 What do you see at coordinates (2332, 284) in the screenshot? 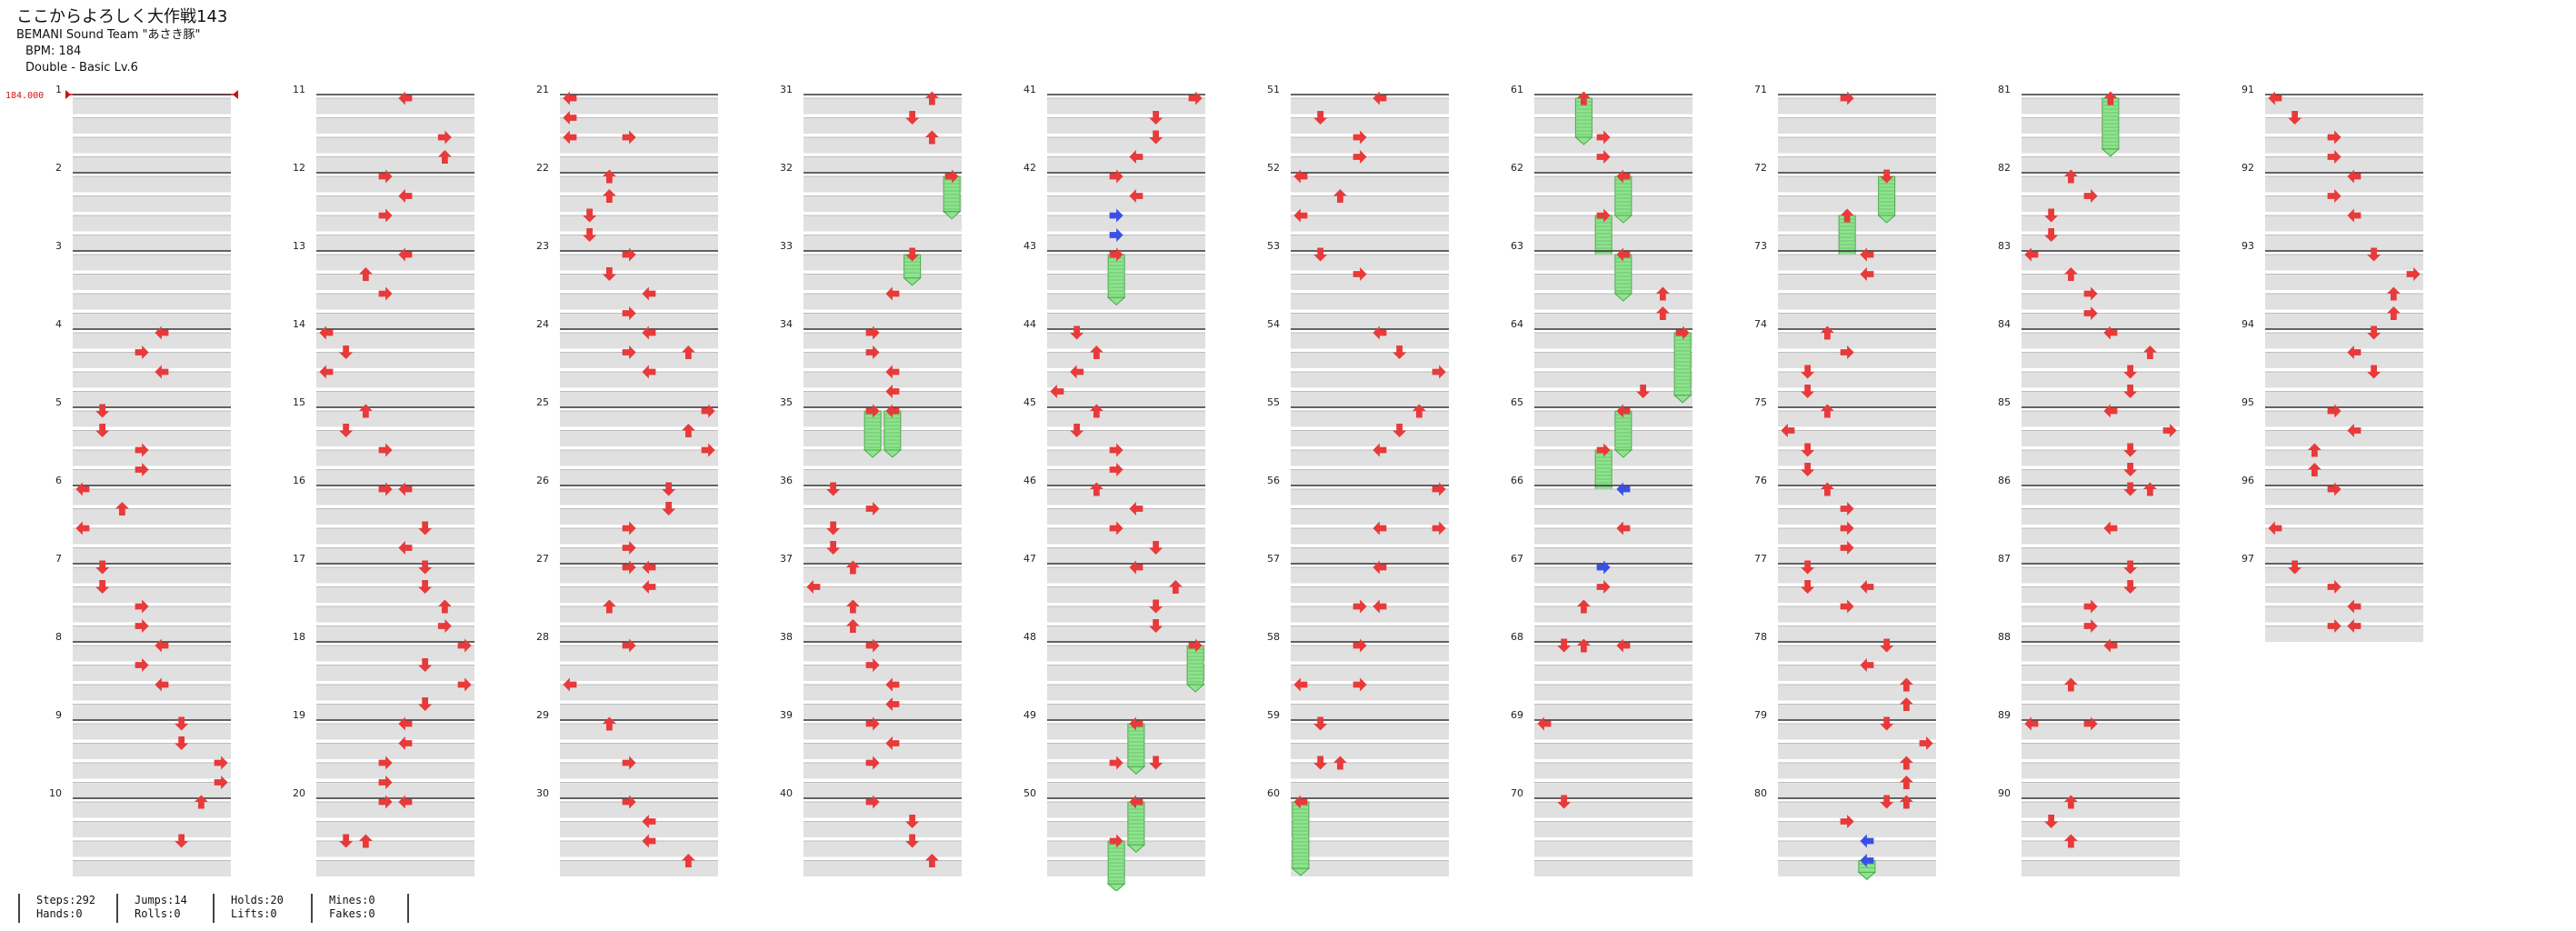
I see `measure-93: 93` at bounding box center [2332, 284].